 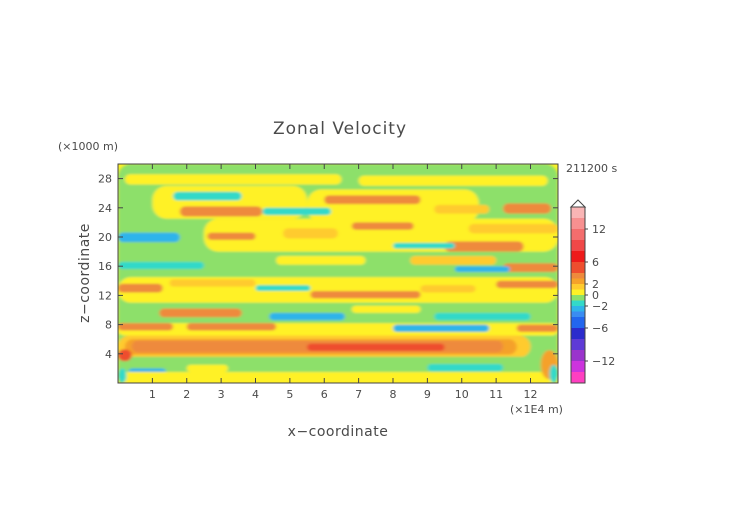 I want to click on x-tick-label: 6, so click(x=324, y=394).